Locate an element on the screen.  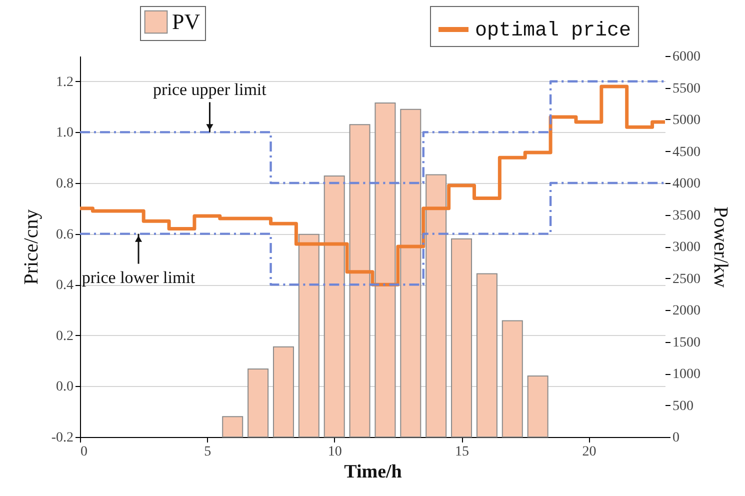
x-tick-label: 15 is located at coordinates (462, 452).